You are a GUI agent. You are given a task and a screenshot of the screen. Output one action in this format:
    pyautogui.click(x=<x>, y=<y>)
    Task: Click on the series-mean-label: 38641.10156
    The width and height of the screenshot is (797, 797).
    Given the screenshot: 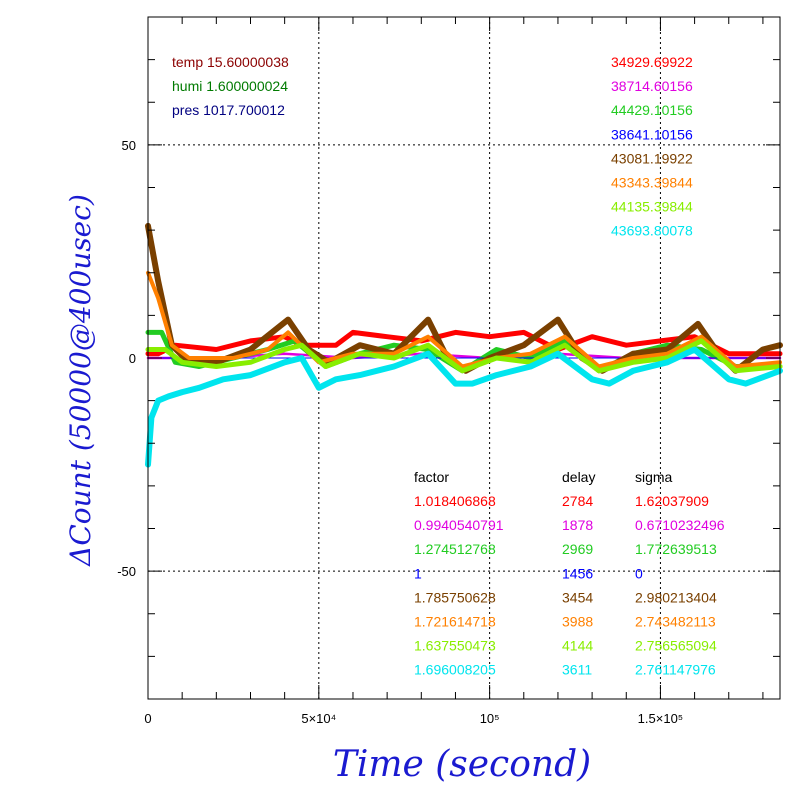 What is the action you would take?
    pyautogui.click(x=652, y=134)
    